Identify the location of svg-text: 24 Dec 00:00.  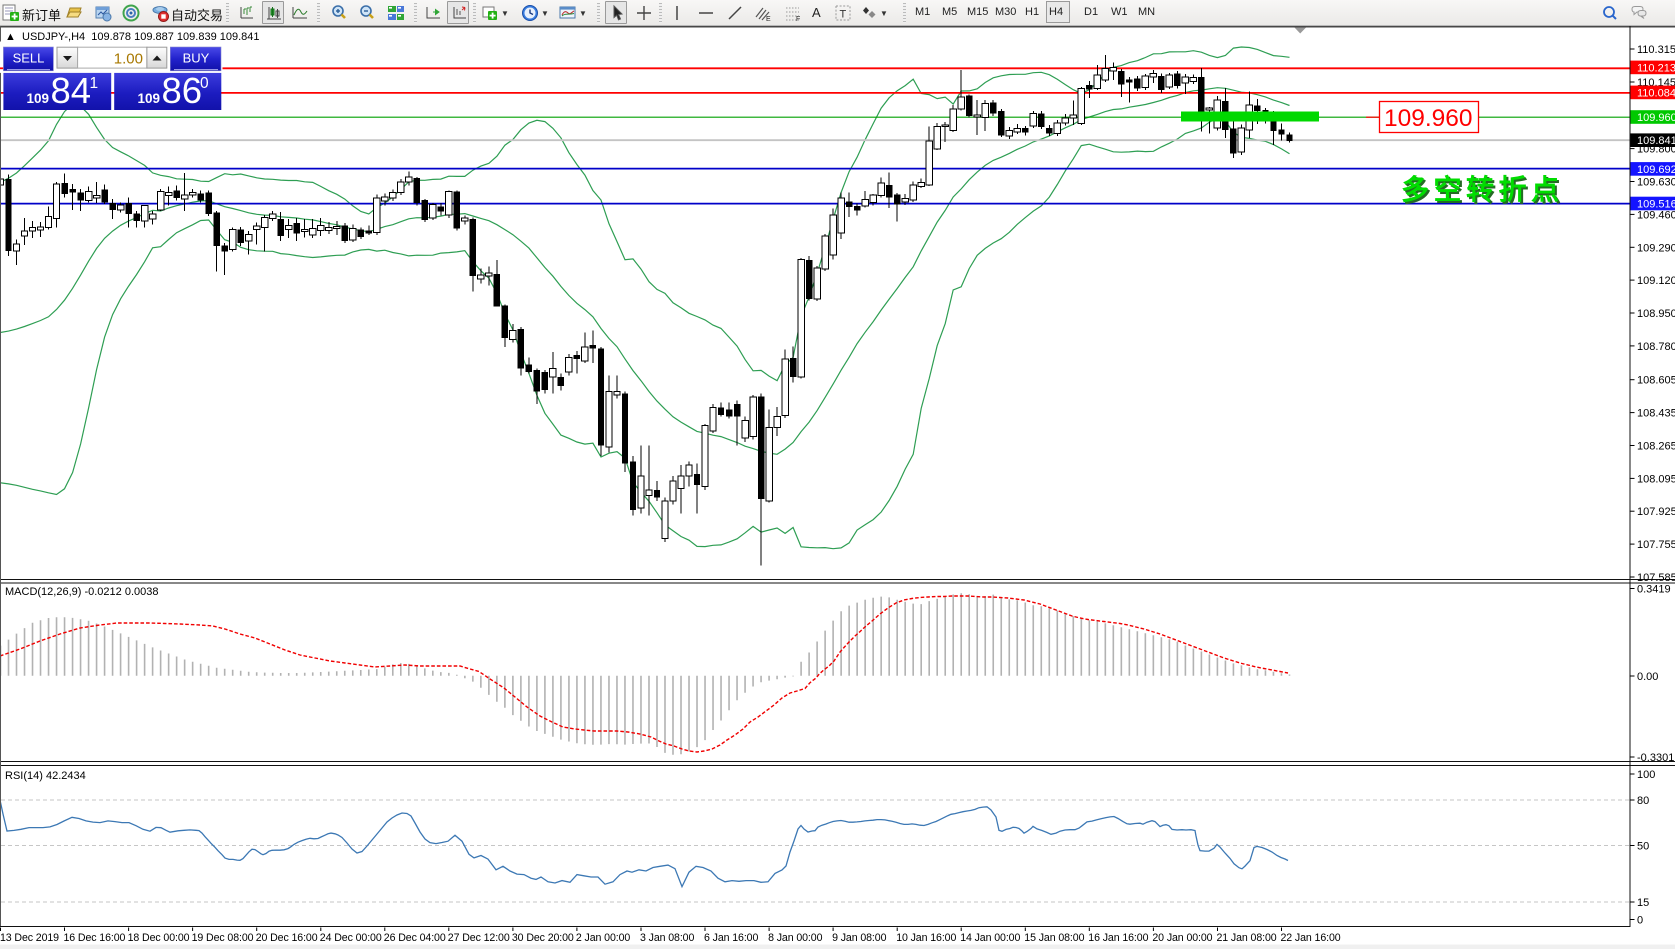
(351, 938).